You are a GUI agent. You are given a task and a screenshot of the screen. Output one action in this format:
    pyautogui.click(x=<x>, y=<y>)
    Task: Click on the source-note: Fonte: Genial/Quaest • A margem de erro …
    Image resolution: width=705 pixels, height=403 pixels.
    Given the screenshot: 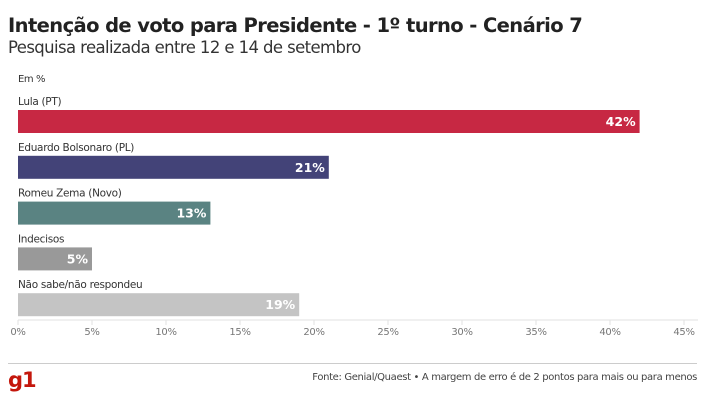 What is the action you would take?
    pyautogui.click(x=504, y=377)
    